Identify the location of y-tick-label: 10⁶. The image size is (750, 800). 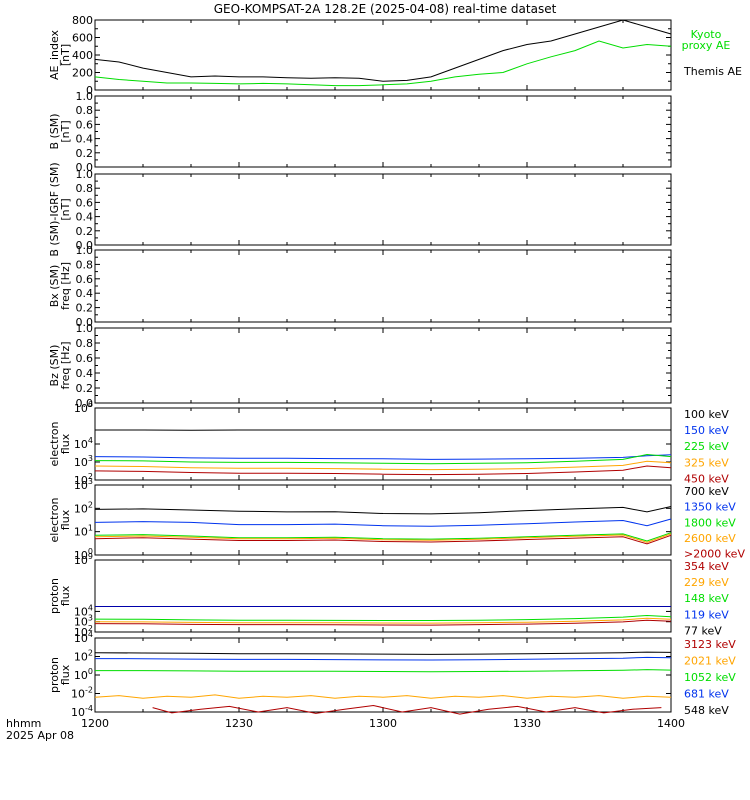
(83, 407).